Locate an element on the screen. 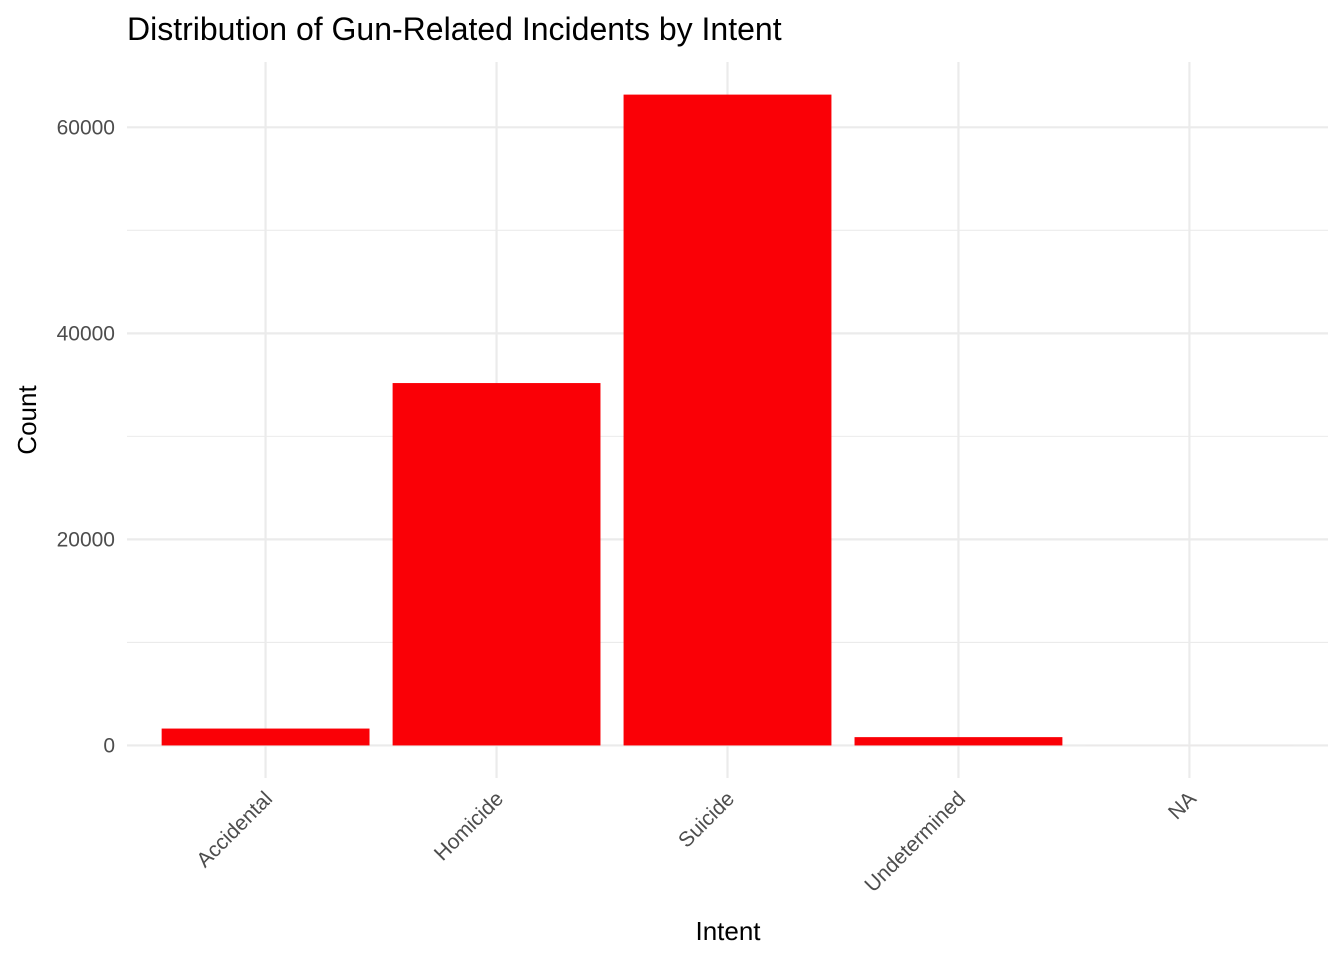  x-tick-label: Homicide is located at coordinates (469, 826).